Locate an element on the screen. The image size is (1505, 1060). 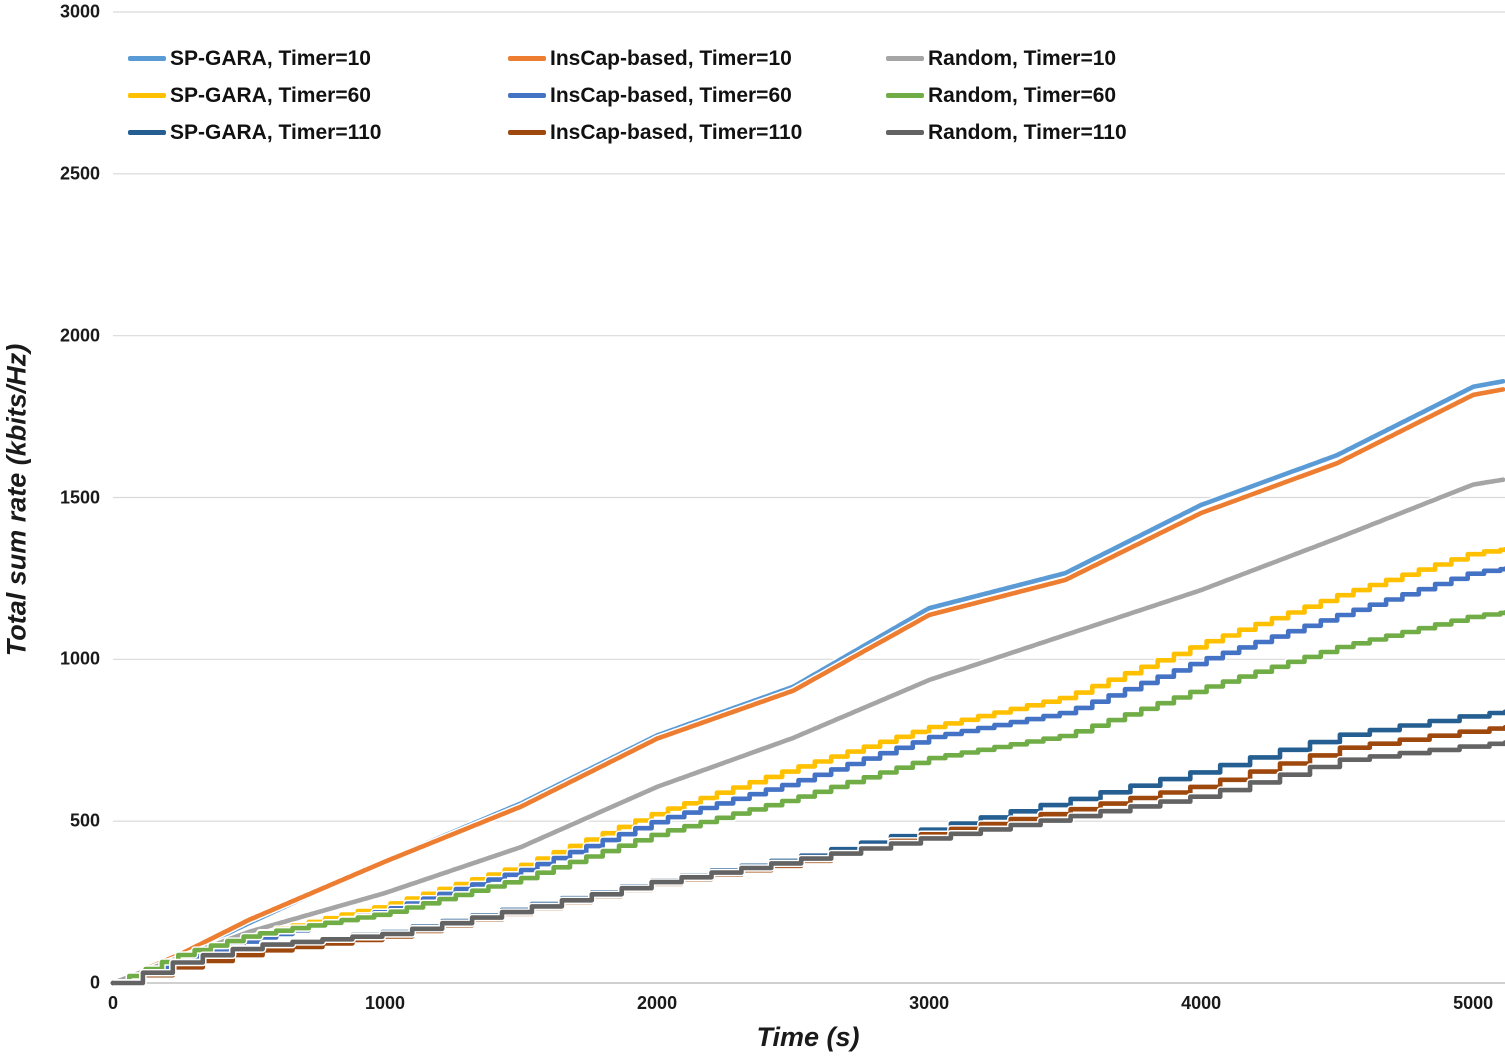
y-tick-label: 1000 is located at coordinates (79, 658).